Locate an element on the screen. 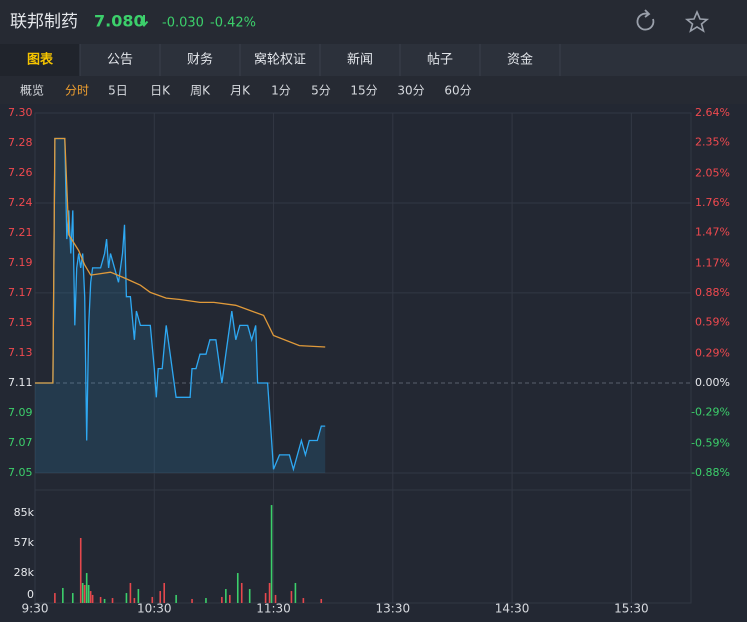 Image resolution: width=747 pixels, height=622 pixels. y-tick-label: 7.07 is located at coordinates (20, 442).